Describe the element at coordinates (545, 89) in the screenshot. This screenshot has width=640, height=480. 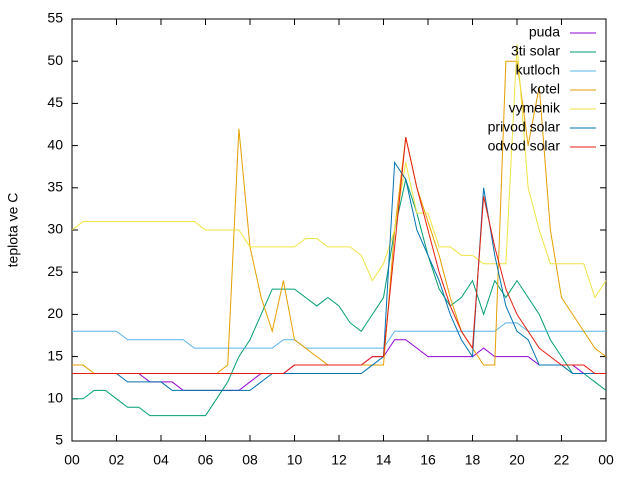
I see `legend-label: kotel` at that location.